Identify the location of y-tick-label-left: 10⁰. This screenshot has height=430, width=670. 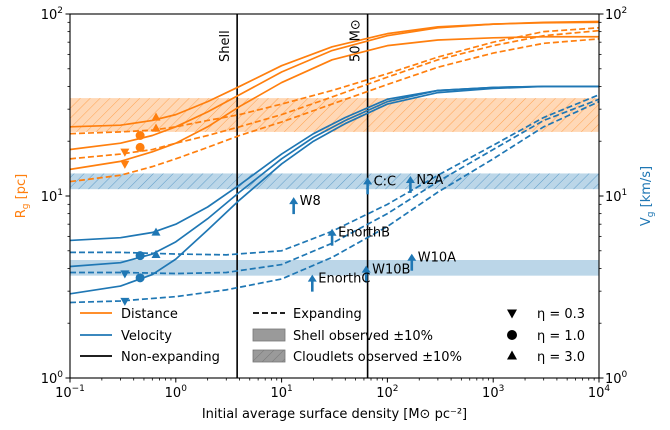
(52, 378).